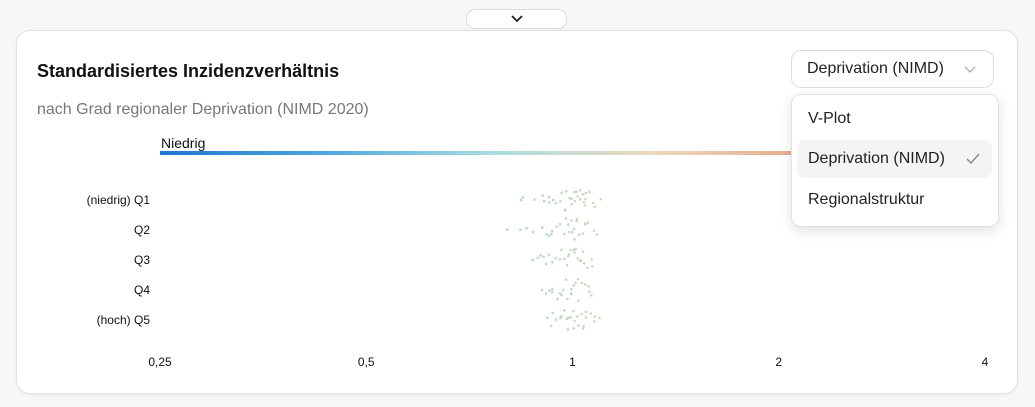 The width and height of the screenshot is (1035, 407). What do you see at coordinates (188, 71) in the screenshot?
I see `card-title: Standardisiertes Inzidenzverhältnis` at bounding box center [188, 71].